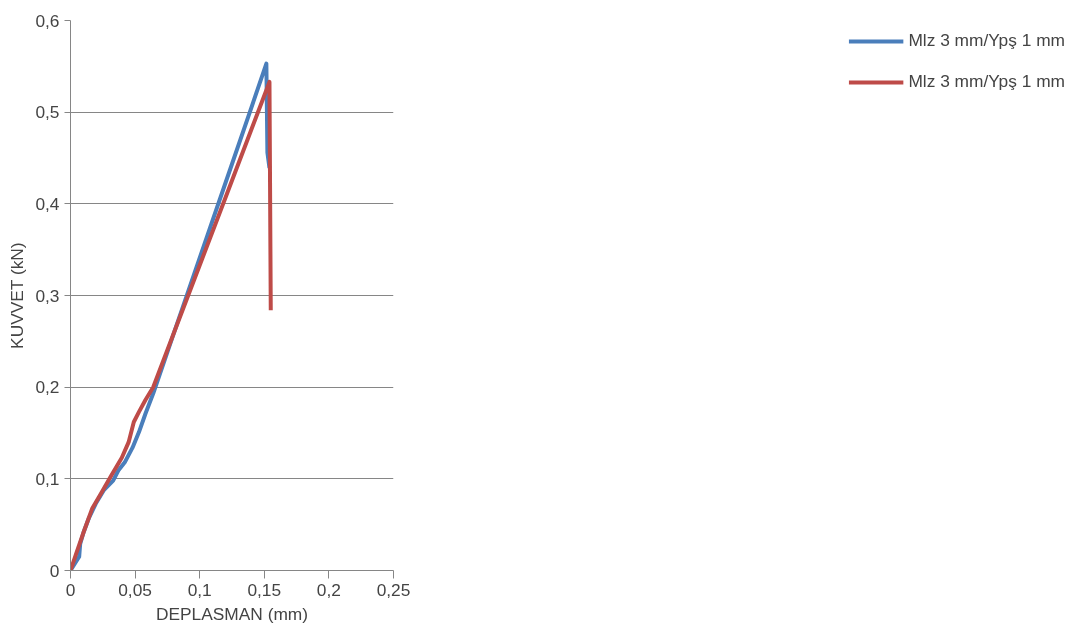  Describe the element at coordinates (47, 20) in the screenshot. I see `y-tick-label: 0,6` at that location.